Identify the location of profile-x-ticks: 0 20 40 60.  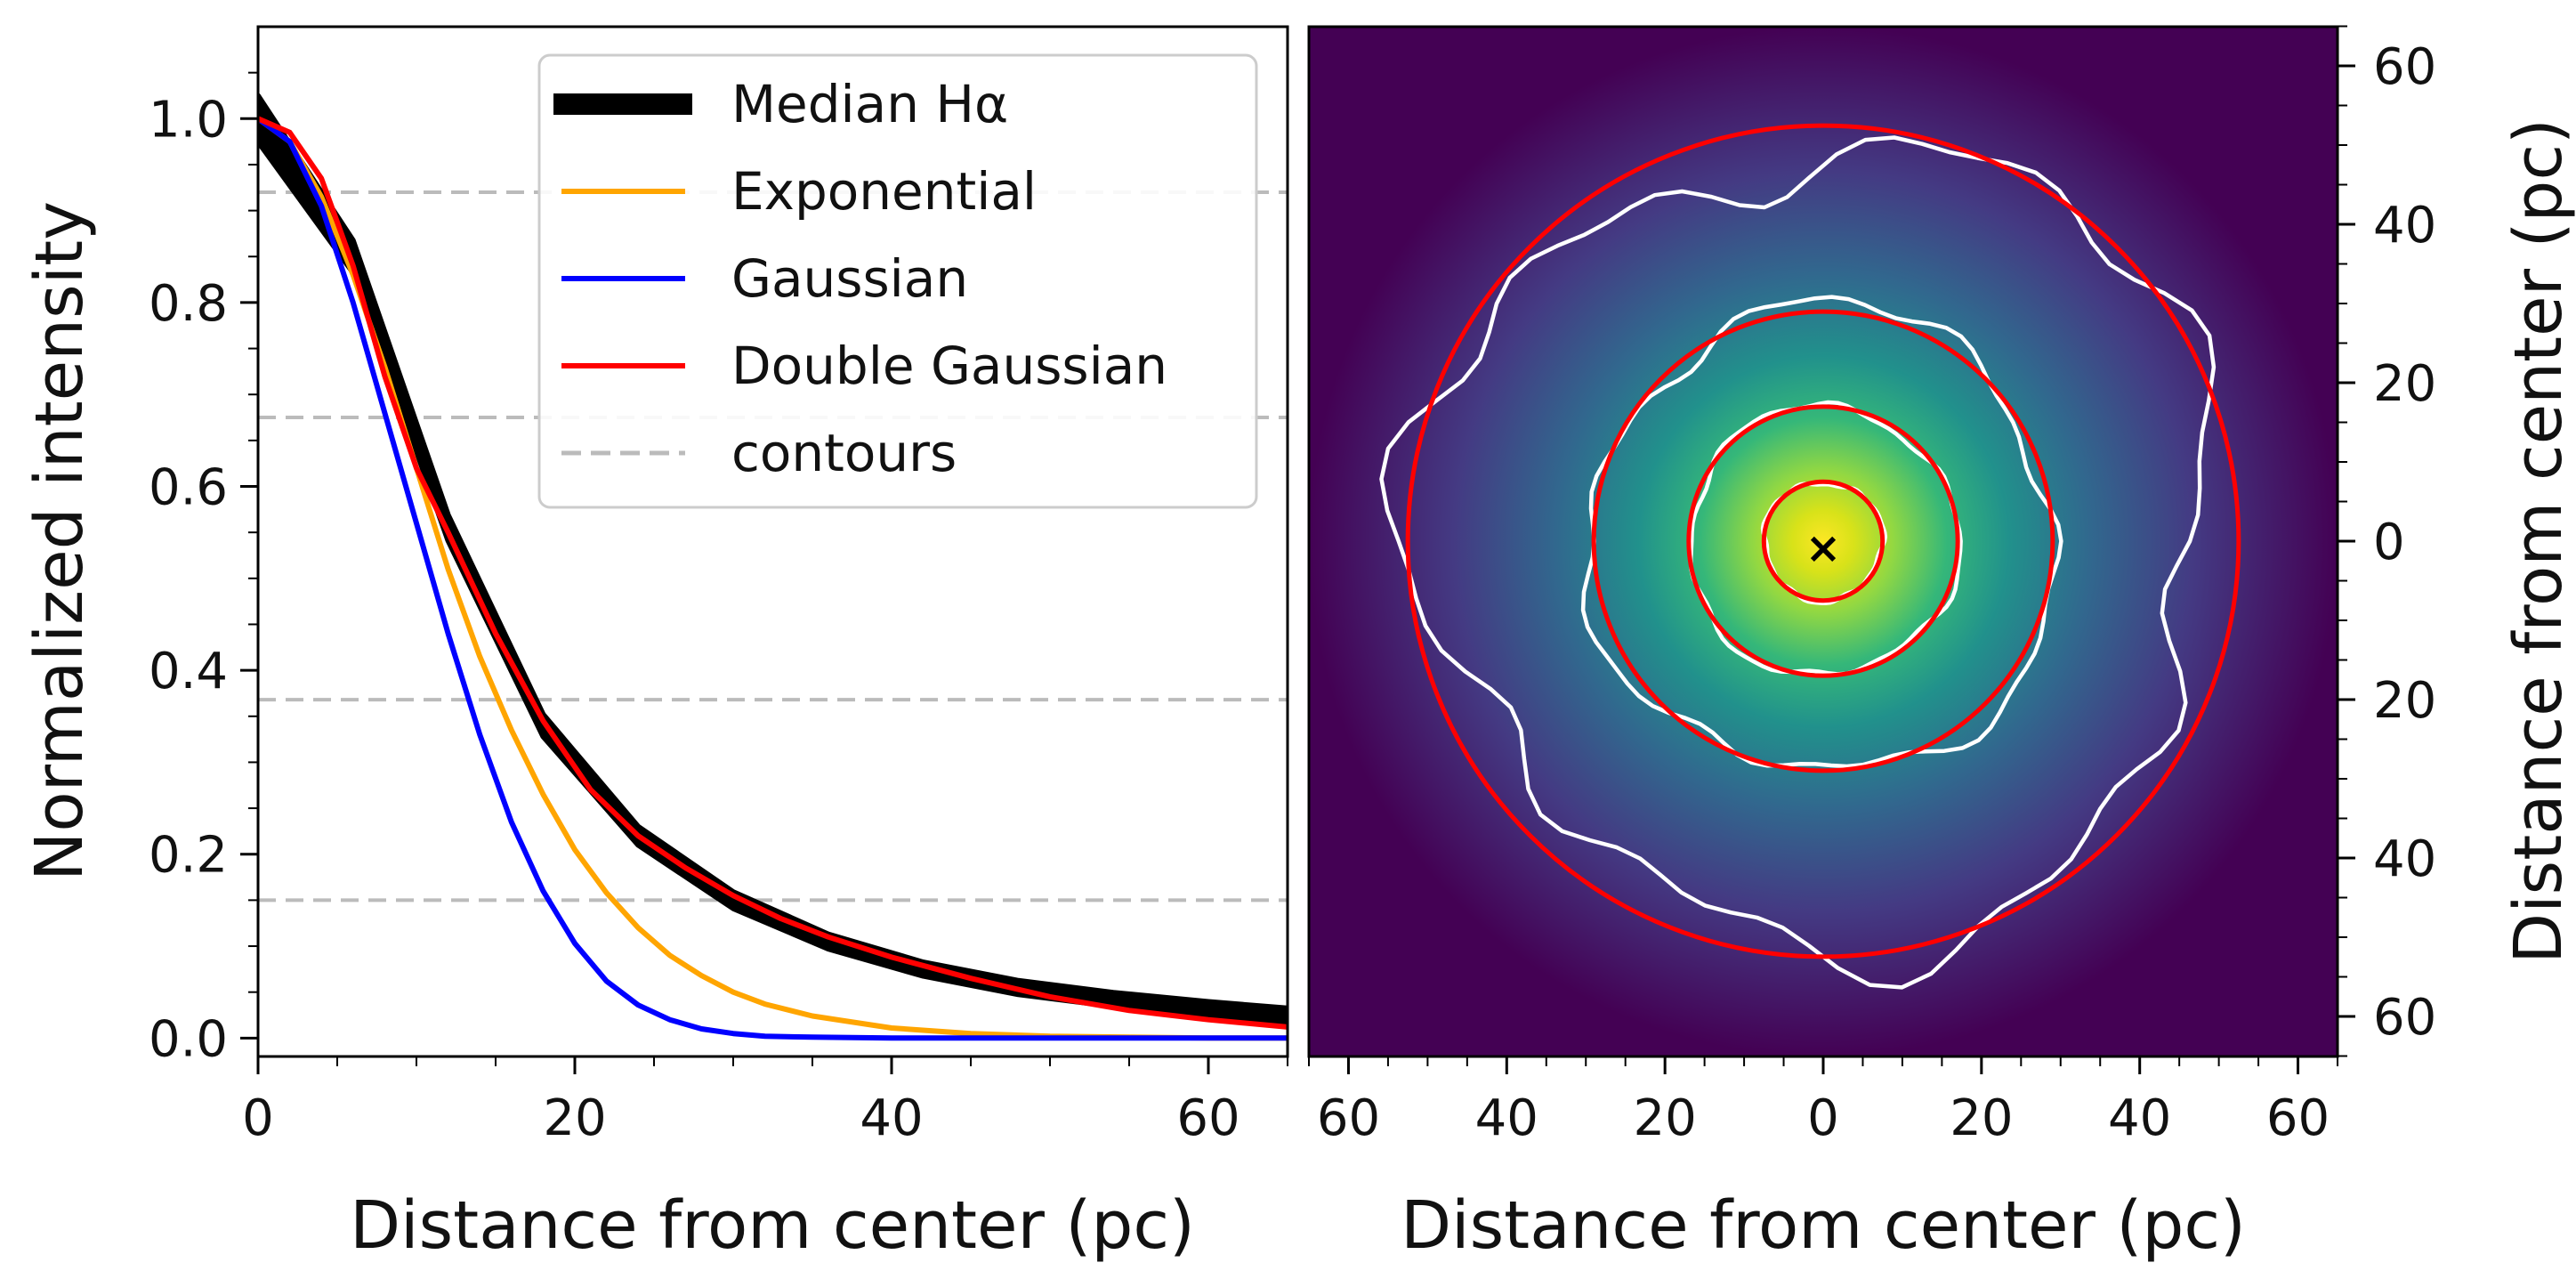
(741, 1101).